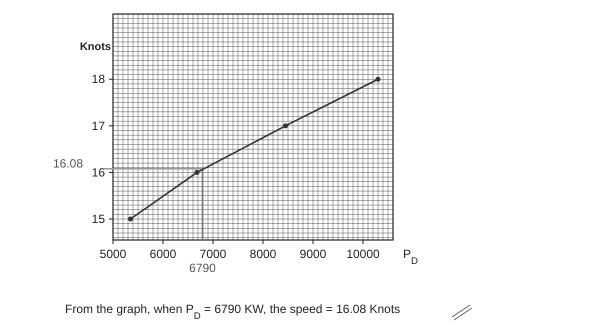 This screenshot has height=334, width=600. I want to click on ref-line-label: 16.08, so click(68, 163).